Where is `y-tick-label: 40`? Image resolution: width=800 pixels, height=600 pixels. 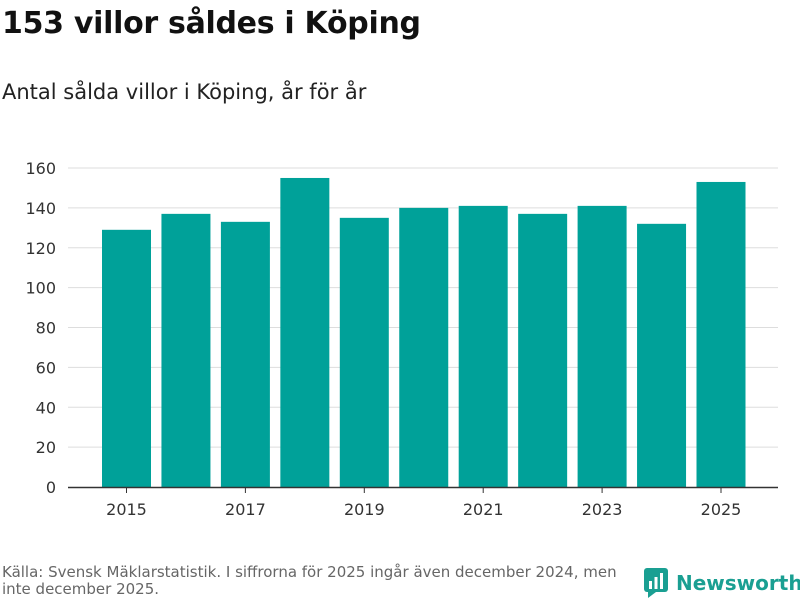
y-tick-label: 40 is located at coordinates (46, 407).